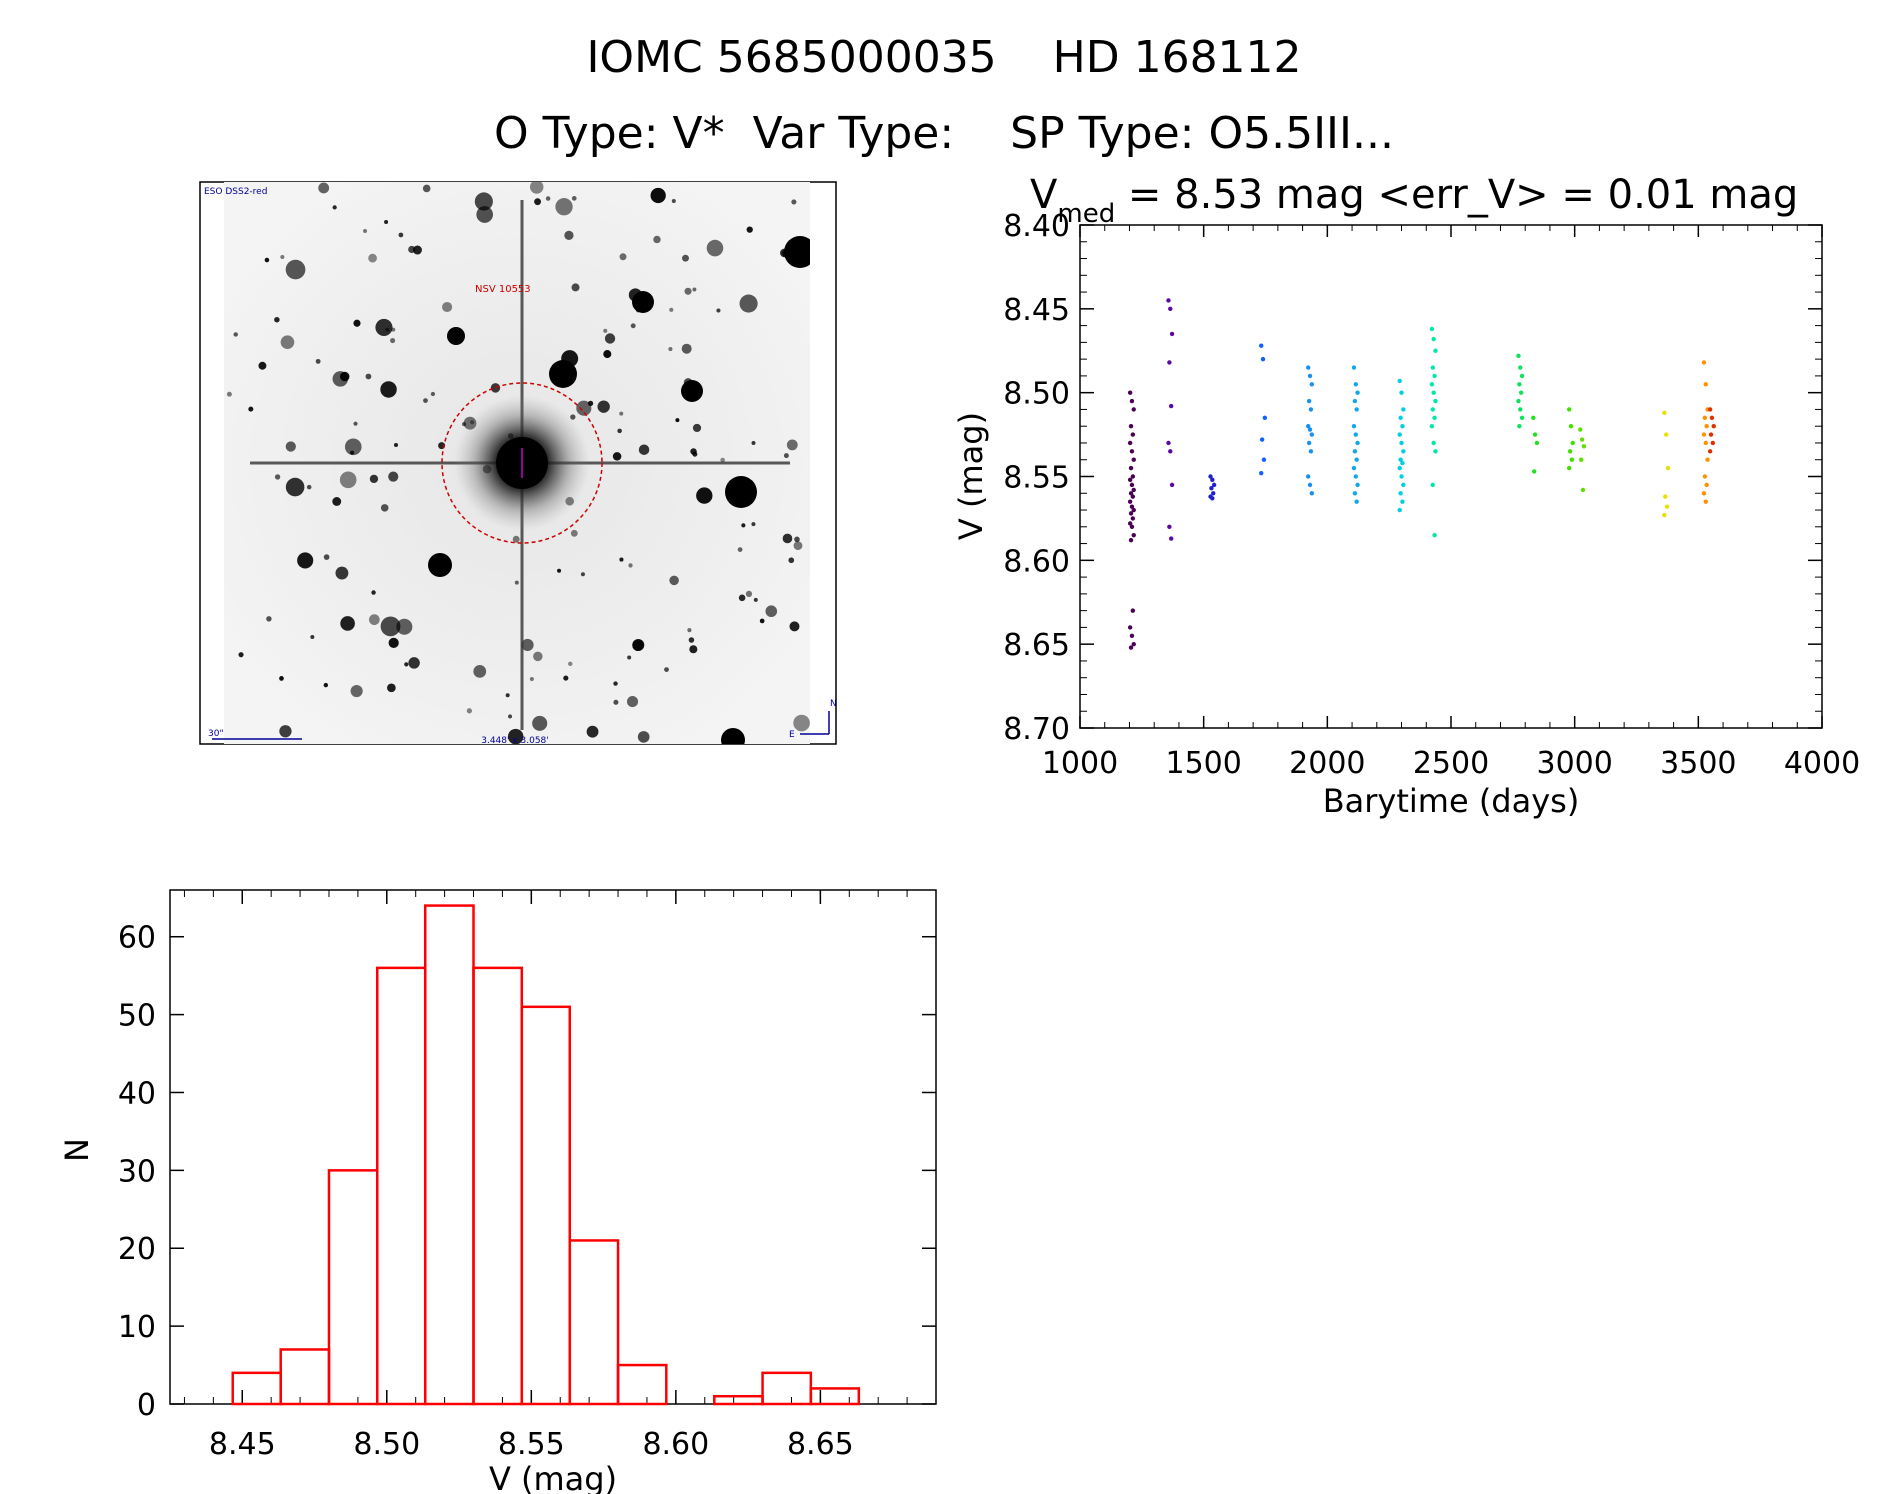 The image size is (1889, 1494). I want to click on histogram-x-label: V (mag), so click(553, 1477).